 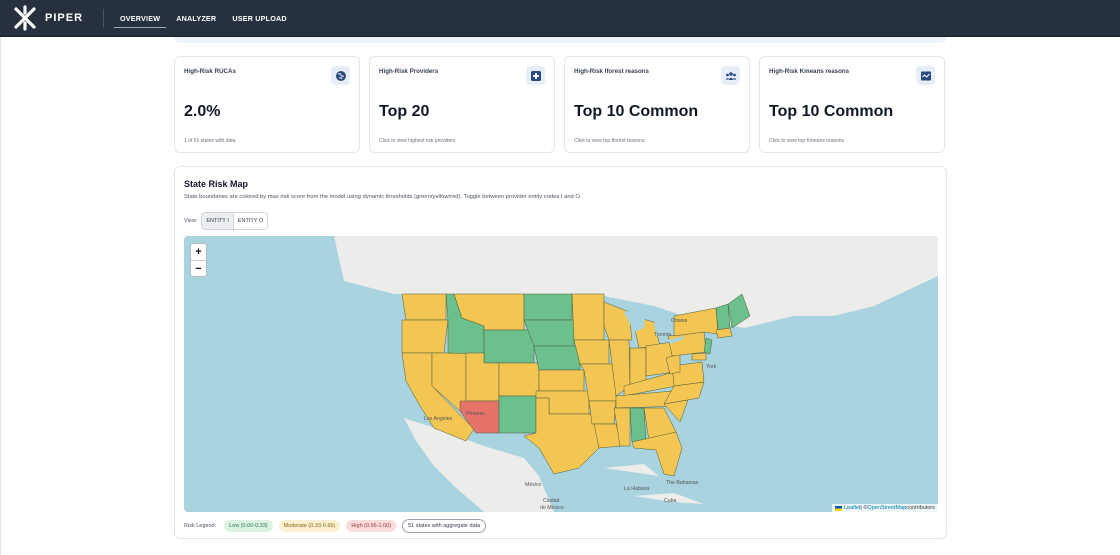 I want to click on legend-high-badge: High (0.66-1.00), so click(x=371, y=526).